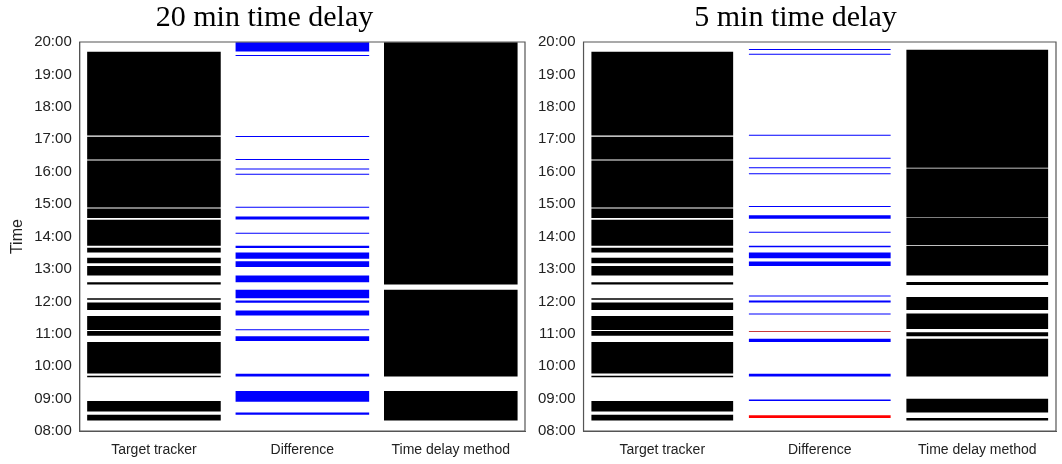 The height and width of the screenshot is (464, 1062). What do you see at coordinates (17, 237) in the screenshot?
I see `y-axis-title: Time` at bounding box center [17, 237].